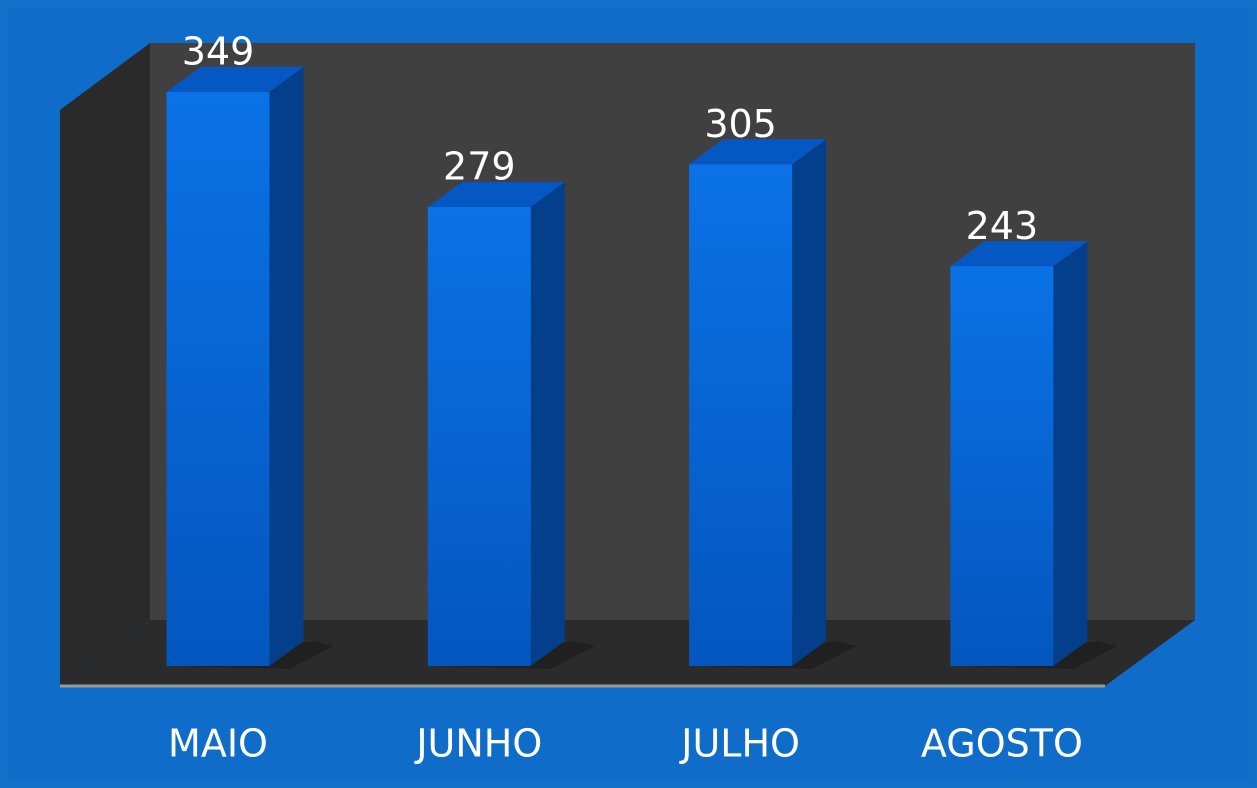 This screenshot has width=1257, height=788. What do you see at coordinates (627, 653) in the screenshot?
I see `floor` at bounding box center [627, 653].